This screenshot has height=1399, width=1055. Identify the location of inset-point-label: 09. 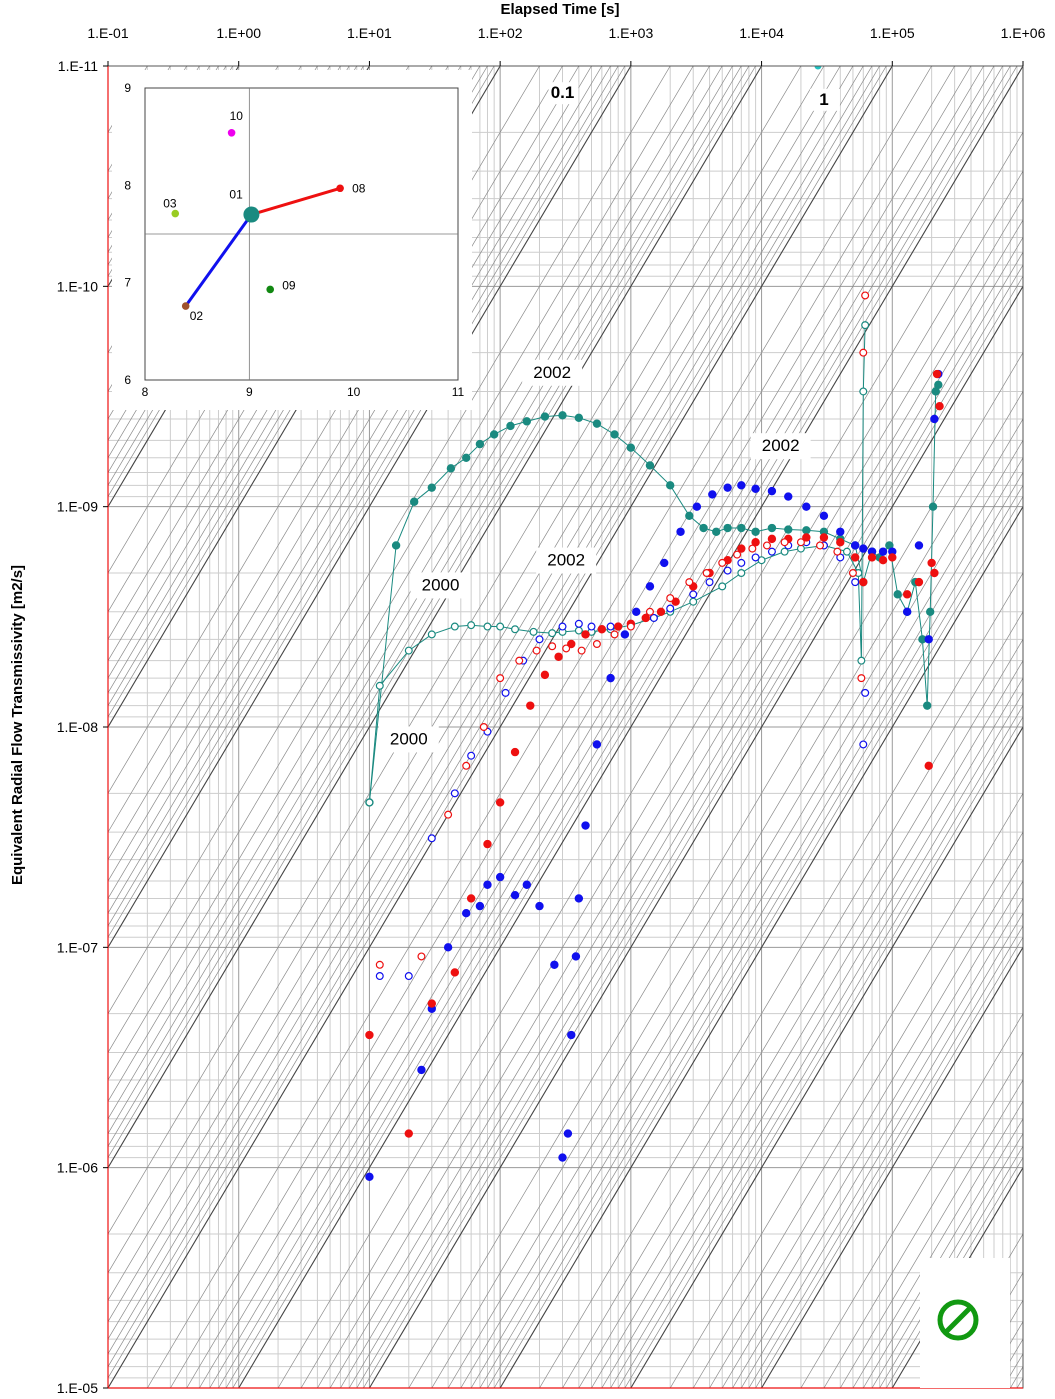
(289, 285).